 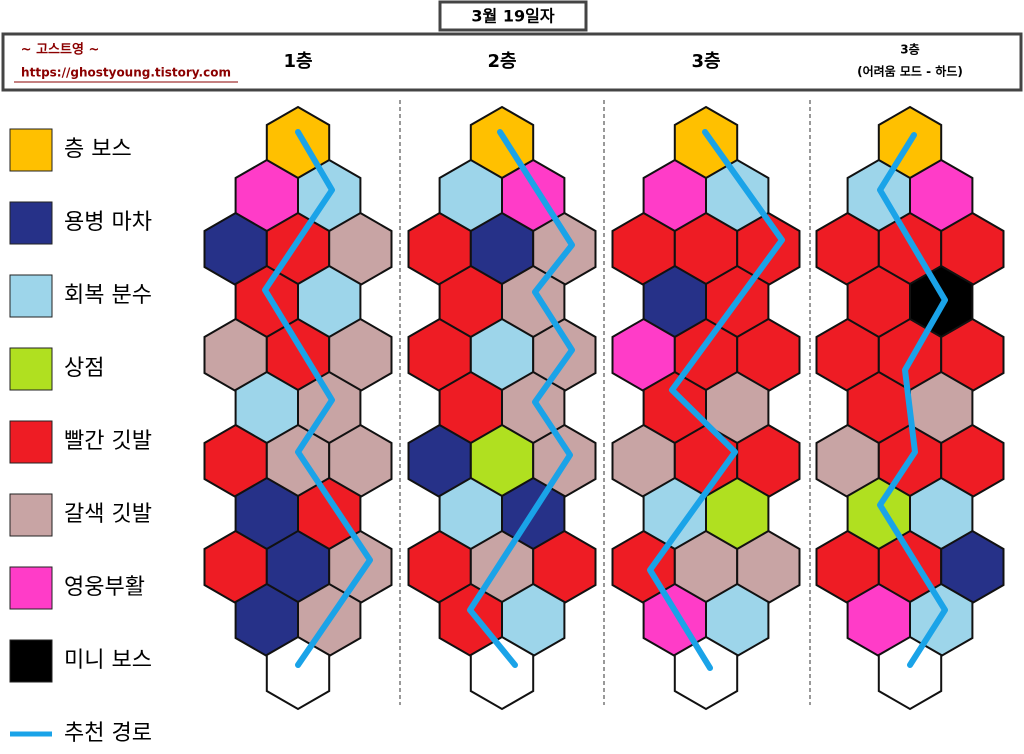 What do you see at coordinates (108, 441) in the screenshot?
I see `legend-label: 빨간 깃발` at bounding box center [108, 441].